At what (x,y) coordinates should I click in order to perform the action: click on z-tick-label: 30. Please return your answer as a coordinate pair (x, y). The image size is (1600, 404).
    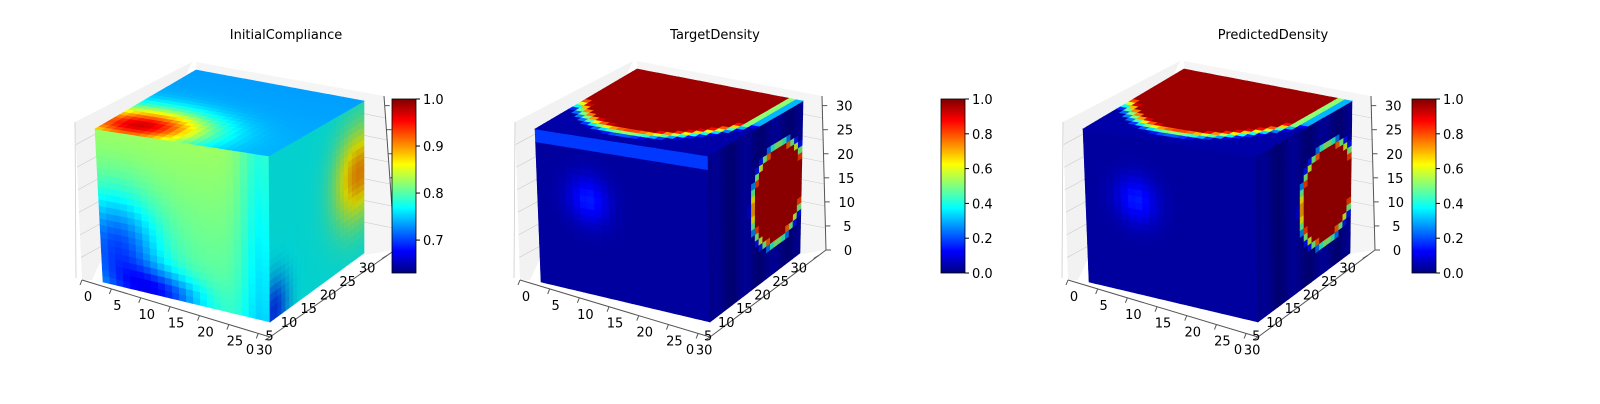
    Looking at the image, I should click on (844, 107).